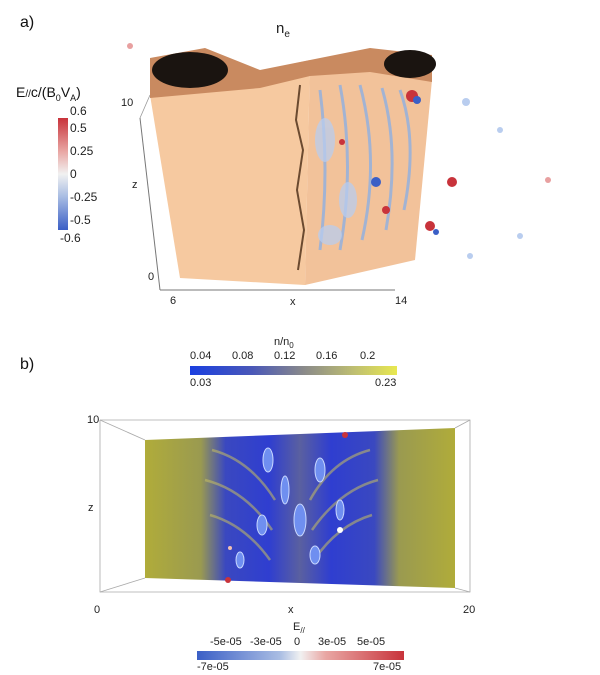 The width and height of the screenshot is (600, 675). I want to click on colorbar-a-tick: 0, so click(73, 174).